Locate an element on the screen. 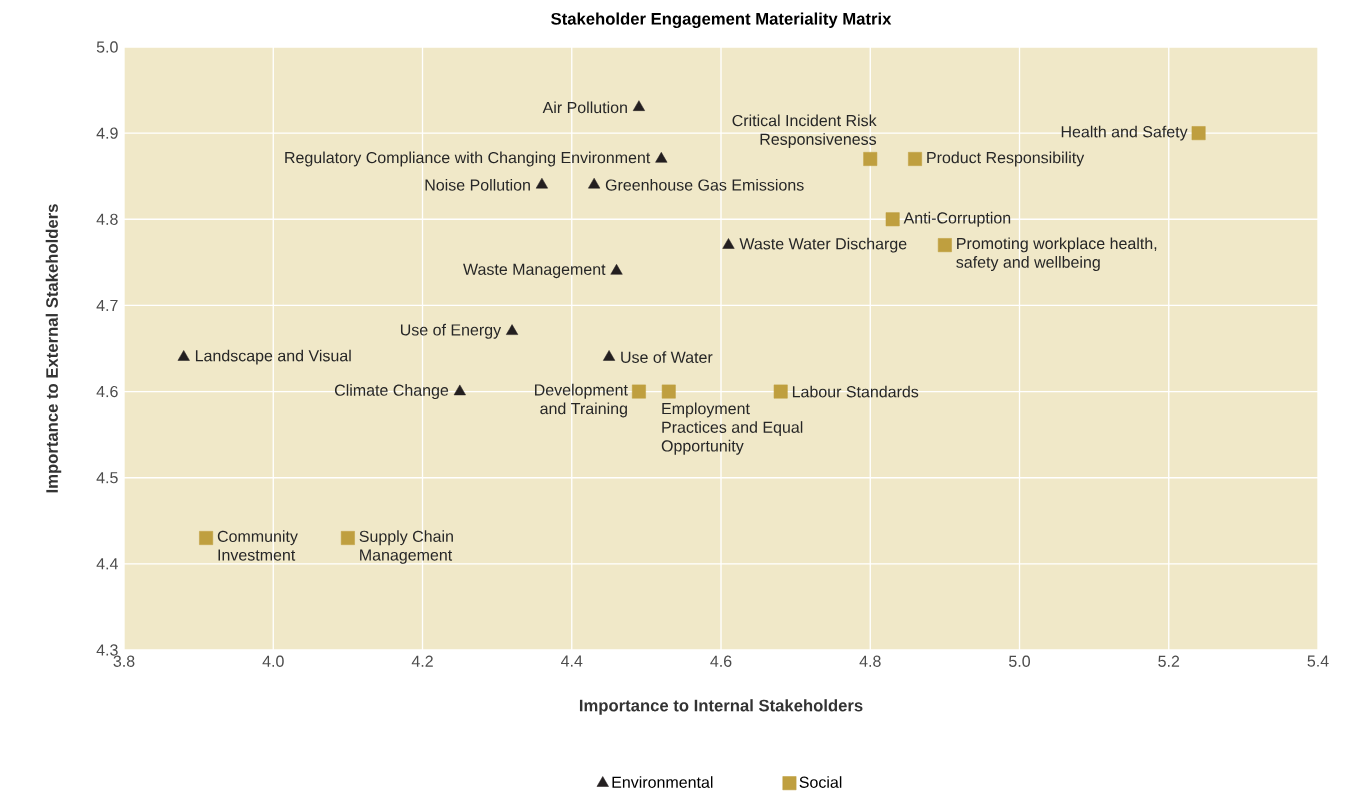 The height and width of the screenshot is (799, 1345). y-tick-label: 4.6 is located at coordinates (107, 391).